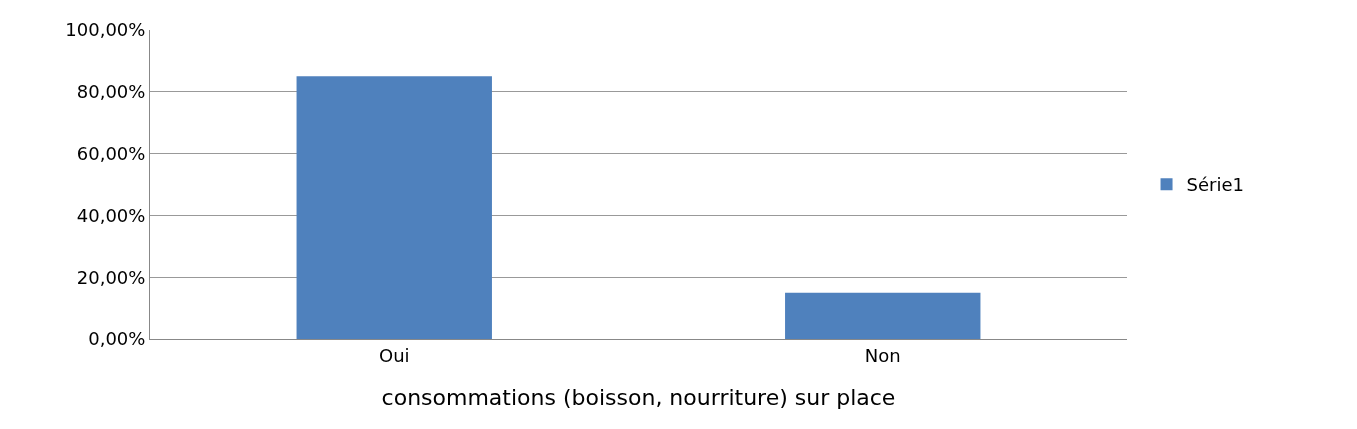 This screenshot has width=1357, height=429. I want to click on legend-label: Série1, so click(1215, 185).